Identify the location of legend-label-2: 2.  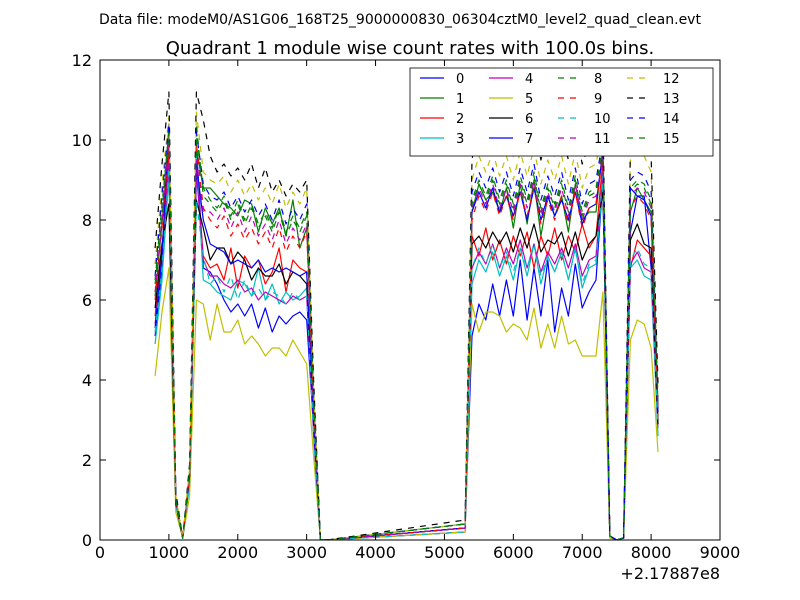
(460, 119).